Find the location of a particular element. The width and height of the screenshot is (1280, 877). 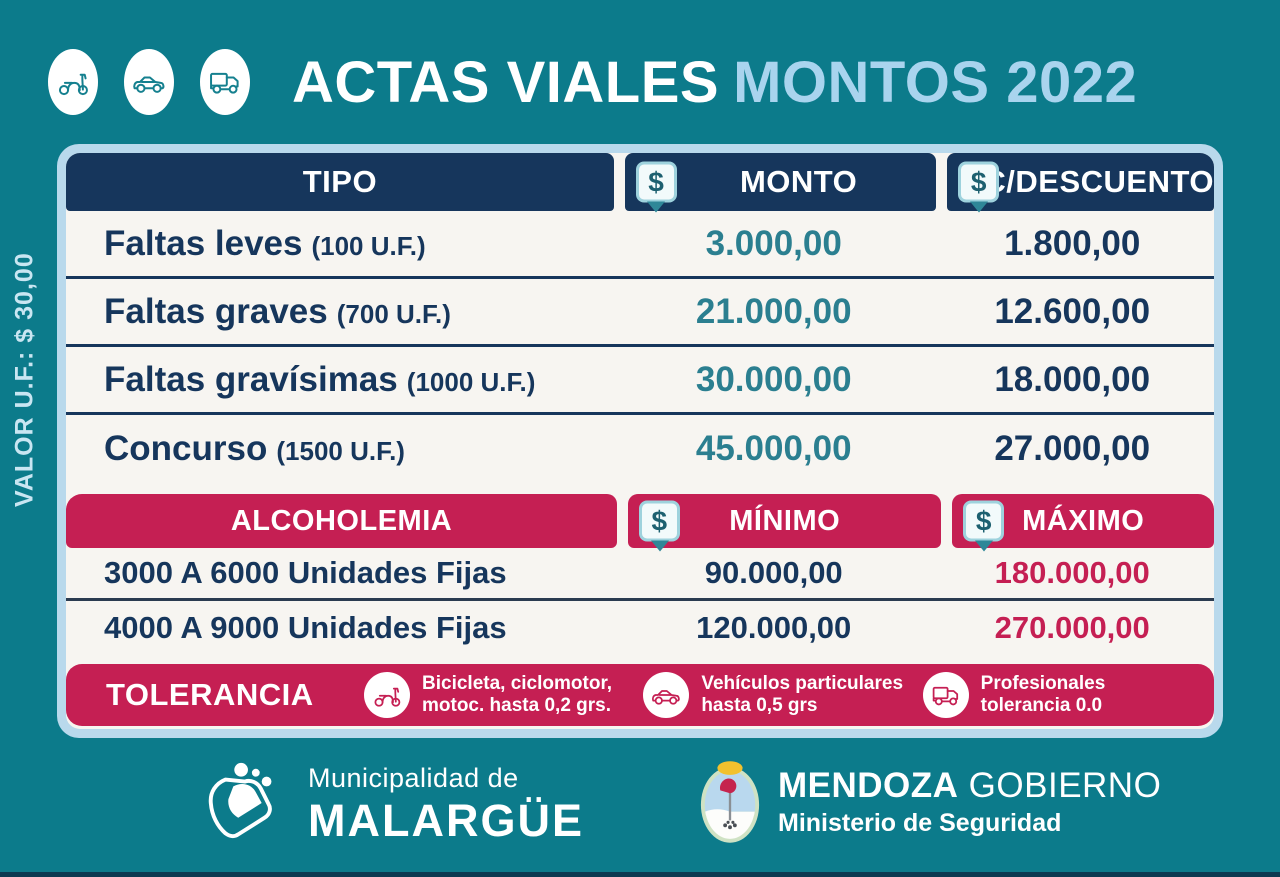

tolerance-text: Vehículos particulares hasta 0,5 grs is located at coordinates (802, 695).